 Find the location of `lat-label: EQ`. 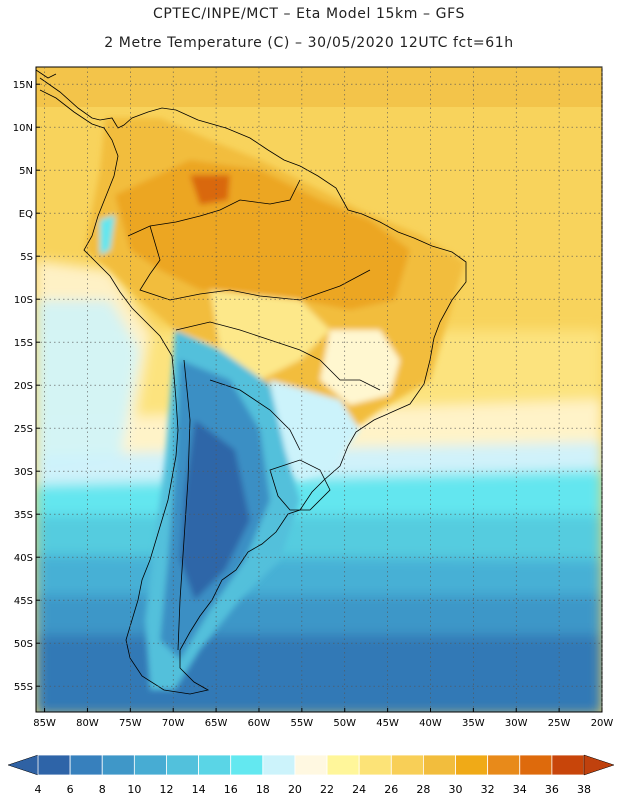

lat-label: EQ is located at coordinates (26, 214).